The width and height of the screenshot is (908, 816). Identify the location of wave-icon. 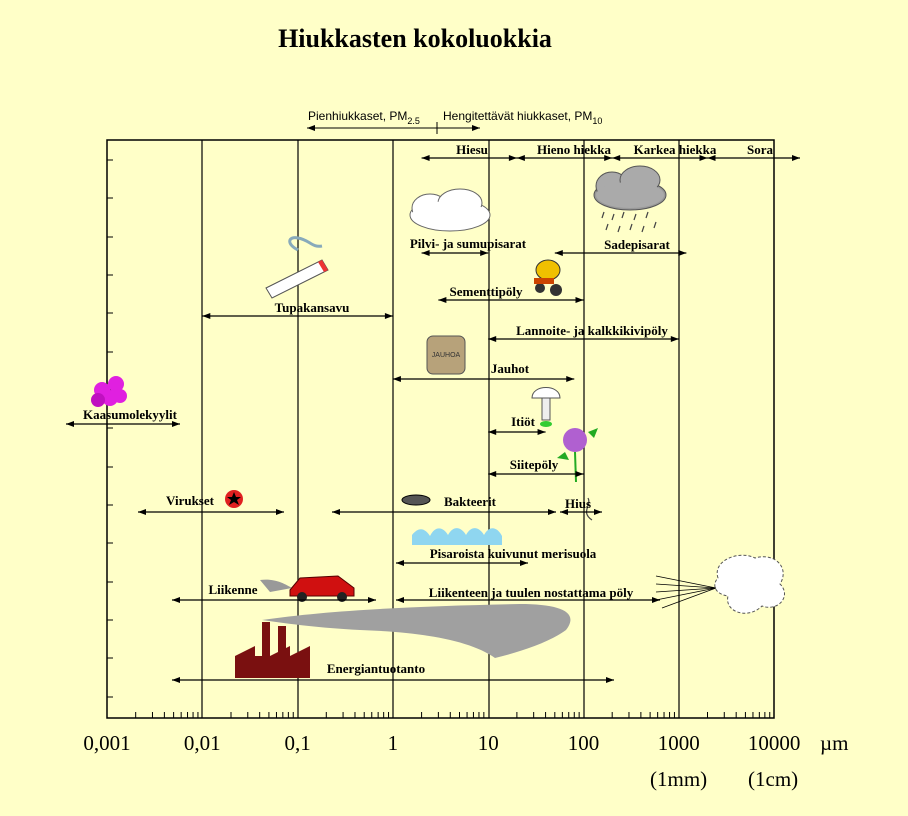
(457, 536).